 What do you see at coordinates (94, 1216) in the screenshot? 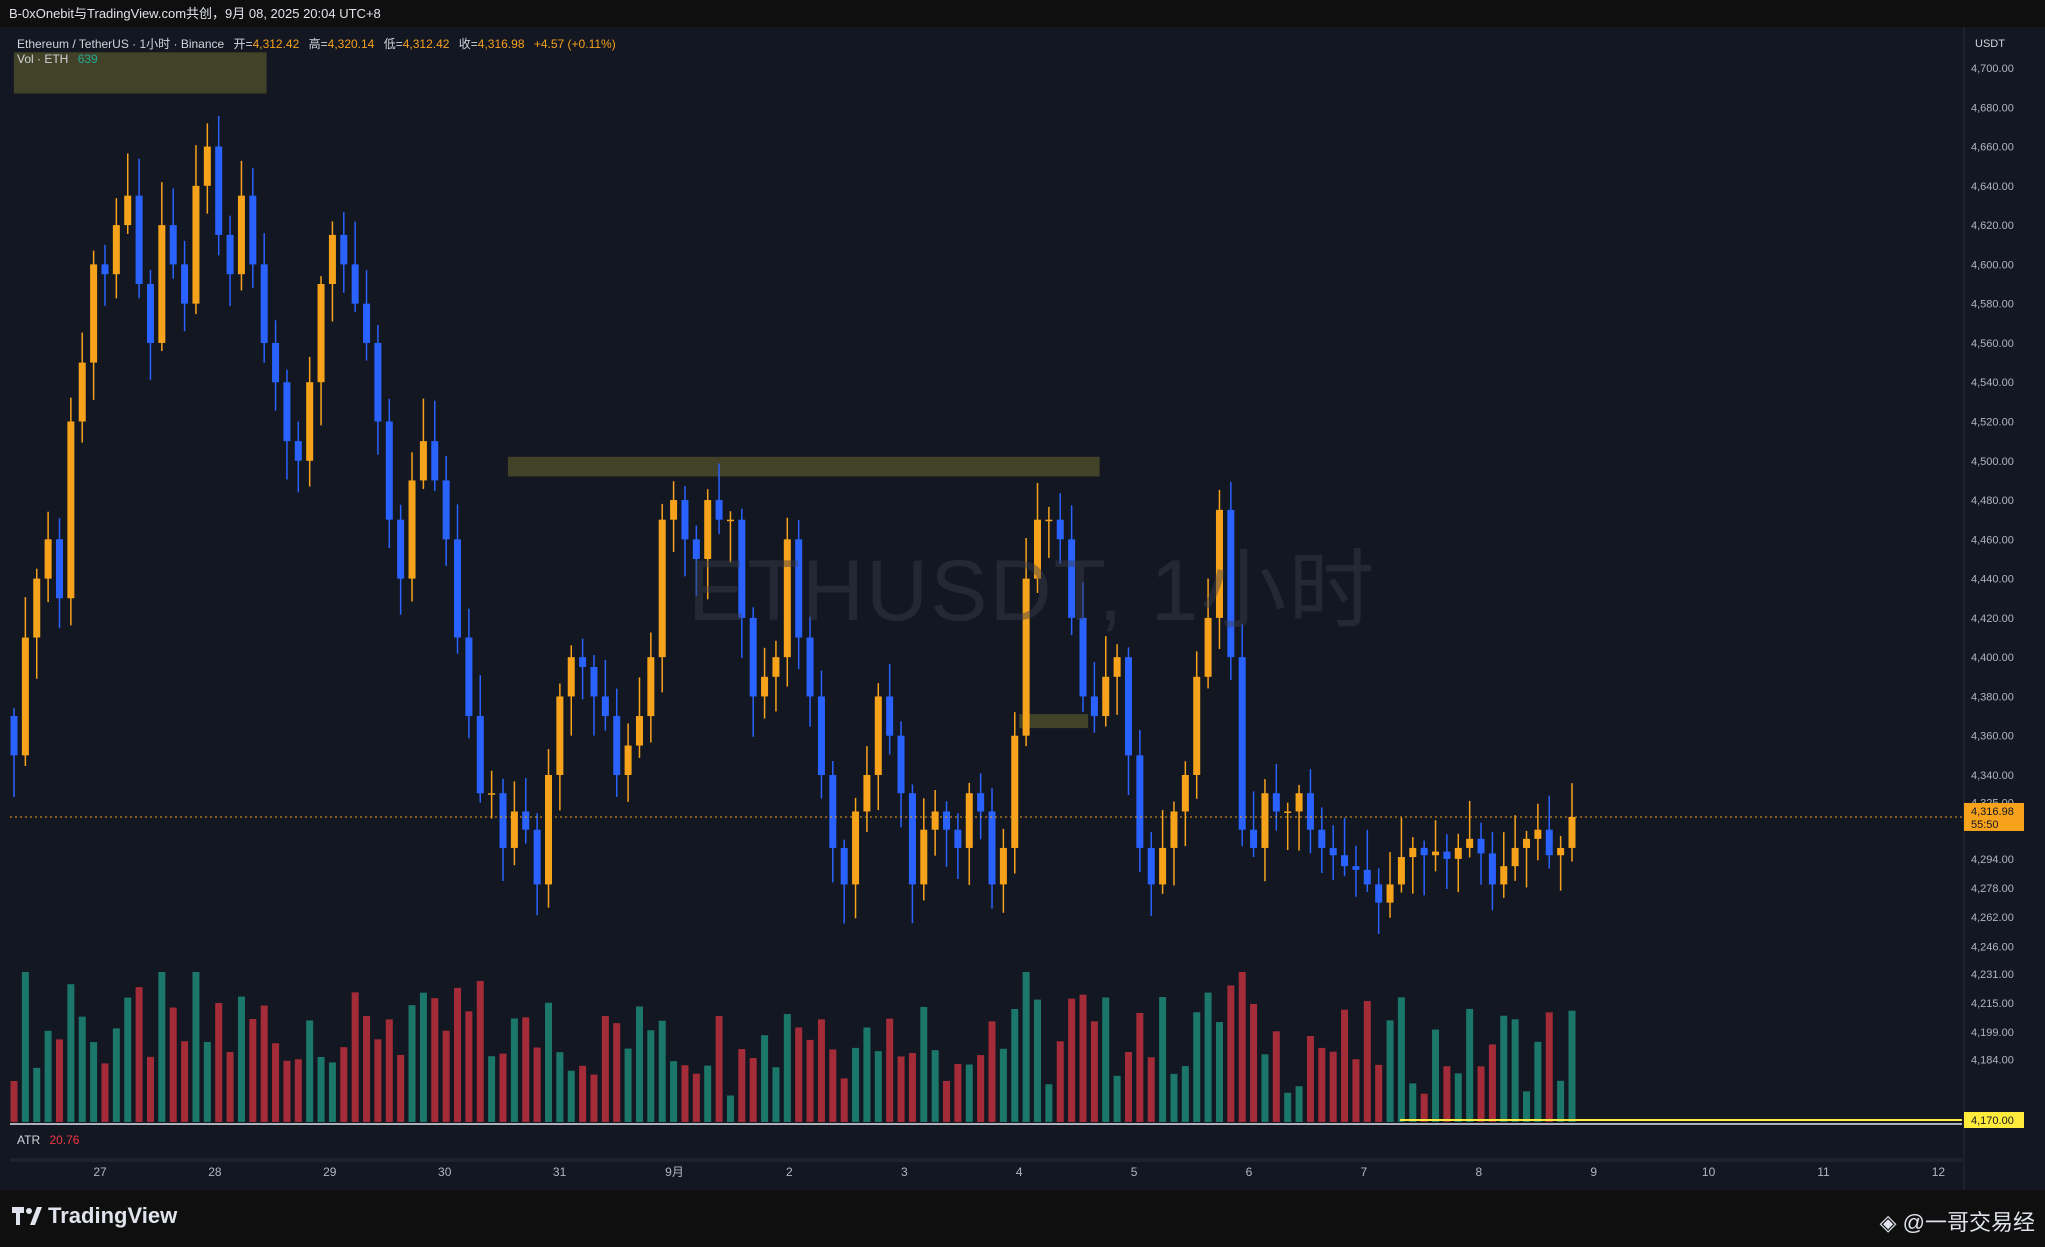
I see `tradingview-logo: TradingView` at bounding box center [94, 1216].